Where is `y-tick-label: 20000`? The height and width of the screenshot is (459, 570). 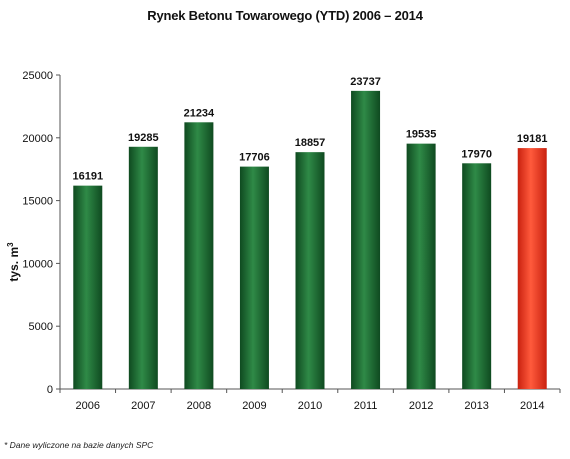
y-tick-label: 20000 is located at coordinates (37, 139).